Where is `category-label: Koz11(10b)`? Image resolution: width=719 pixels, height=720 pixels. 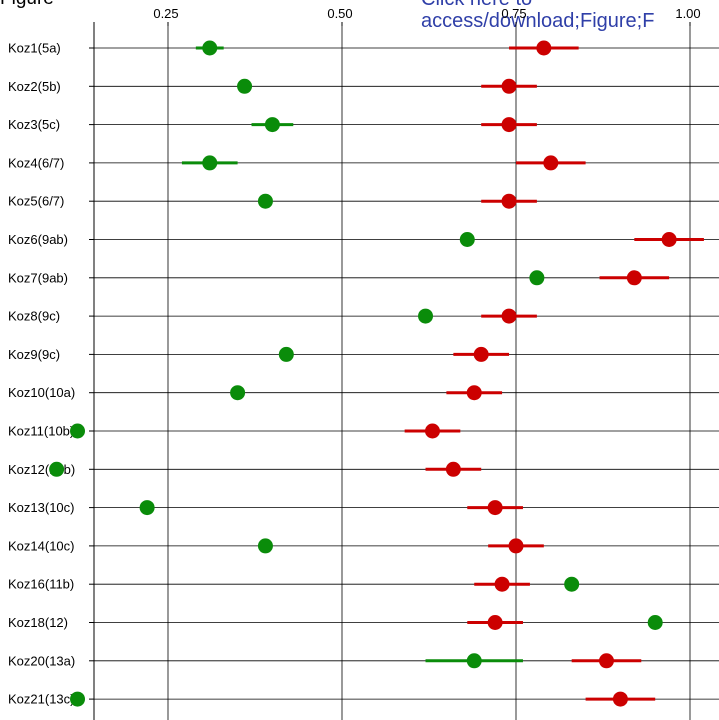 category-label: Koz11(10b) is located at coordinates (41, 431).